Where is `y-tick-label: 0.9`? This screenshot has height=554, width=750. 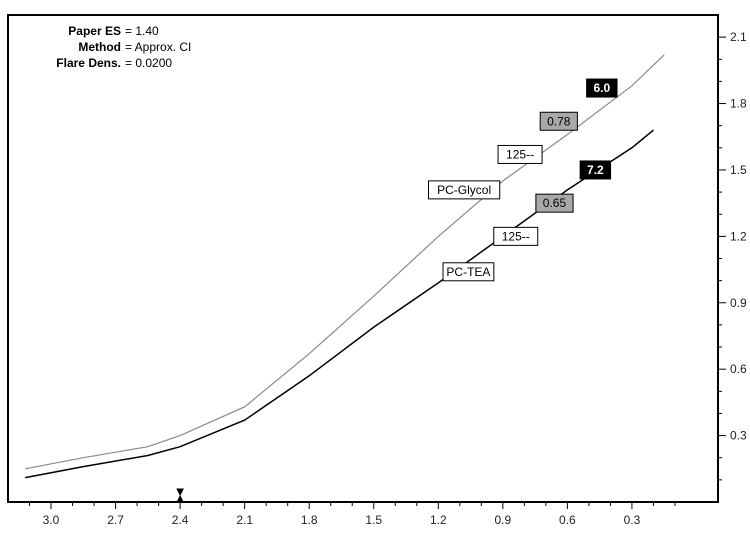 y-tick-label: 0.9 is located at coordinates (738, 303).